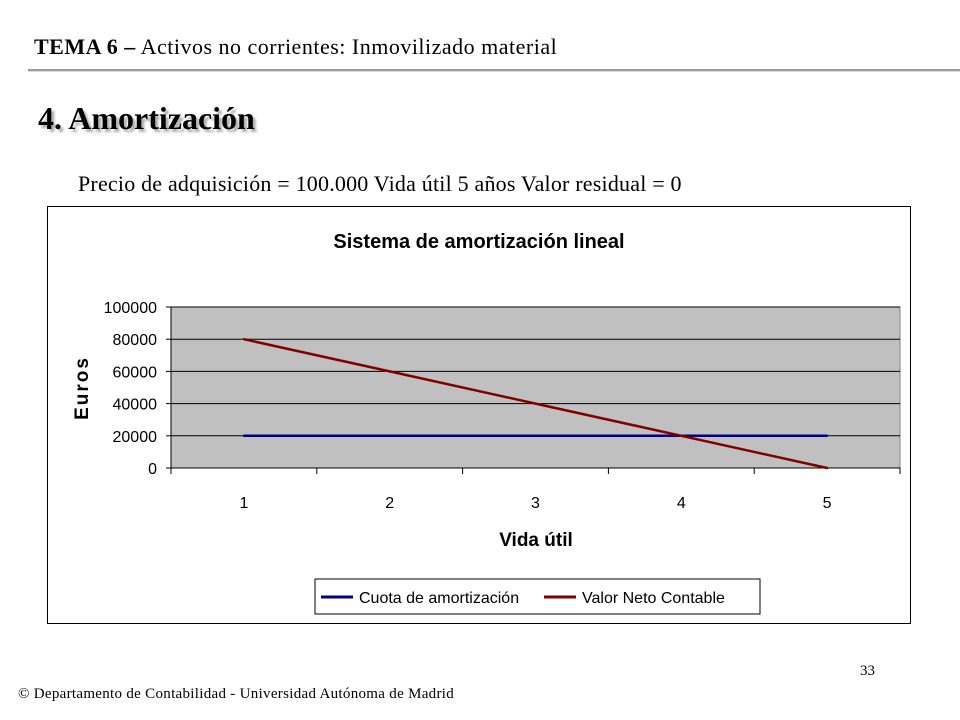 Image resolution: width=960 pixels, height=720 pixels. I want to click on x-tick-label: 4, so click(681, 503).